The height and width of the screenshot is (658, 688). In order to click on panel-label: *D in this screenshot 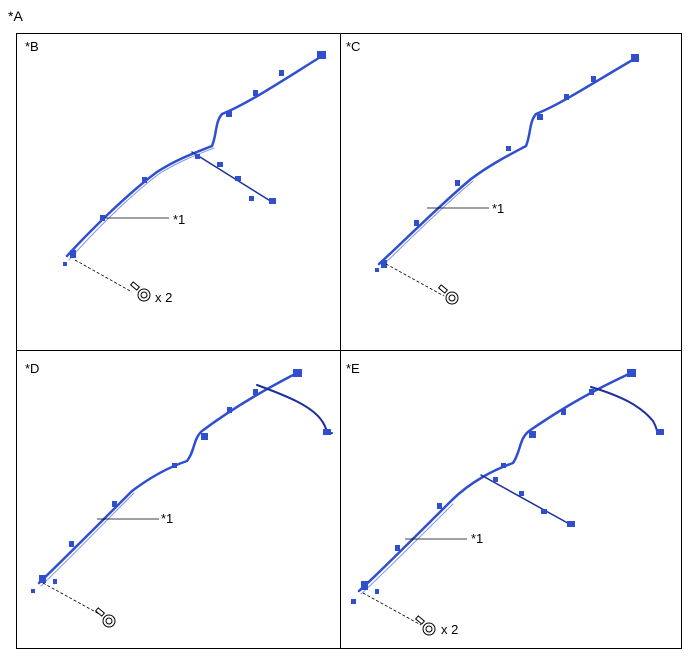, I will do `click(32, 368)`.